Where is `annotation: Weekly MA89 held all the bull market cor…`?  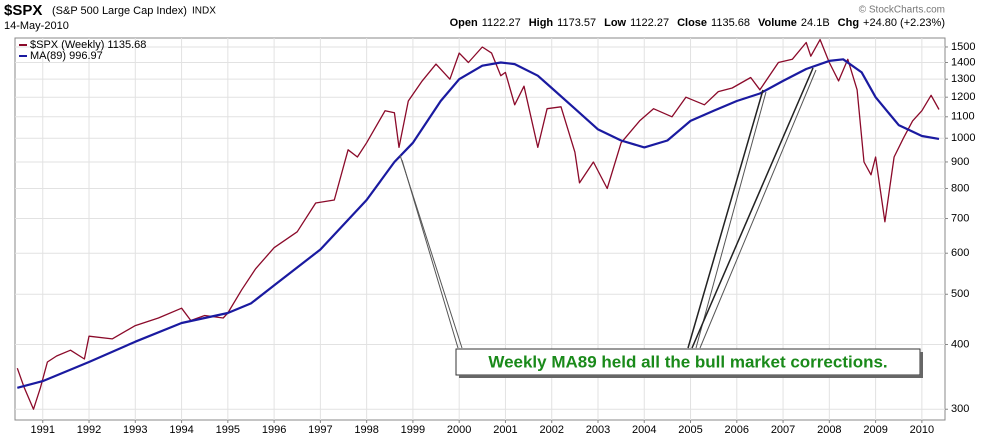 annotation: Weekly MA89 held all the bull market cor… is located at coordinates (687, 361).